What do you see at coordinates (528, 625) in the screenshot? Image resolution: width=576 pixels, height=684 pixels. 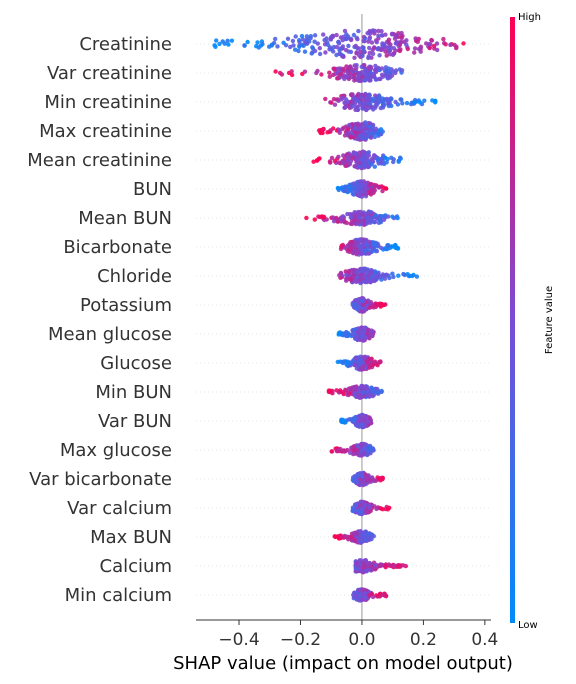 I see `colorbar-low-label: Low` at bounding box center [528, 625].